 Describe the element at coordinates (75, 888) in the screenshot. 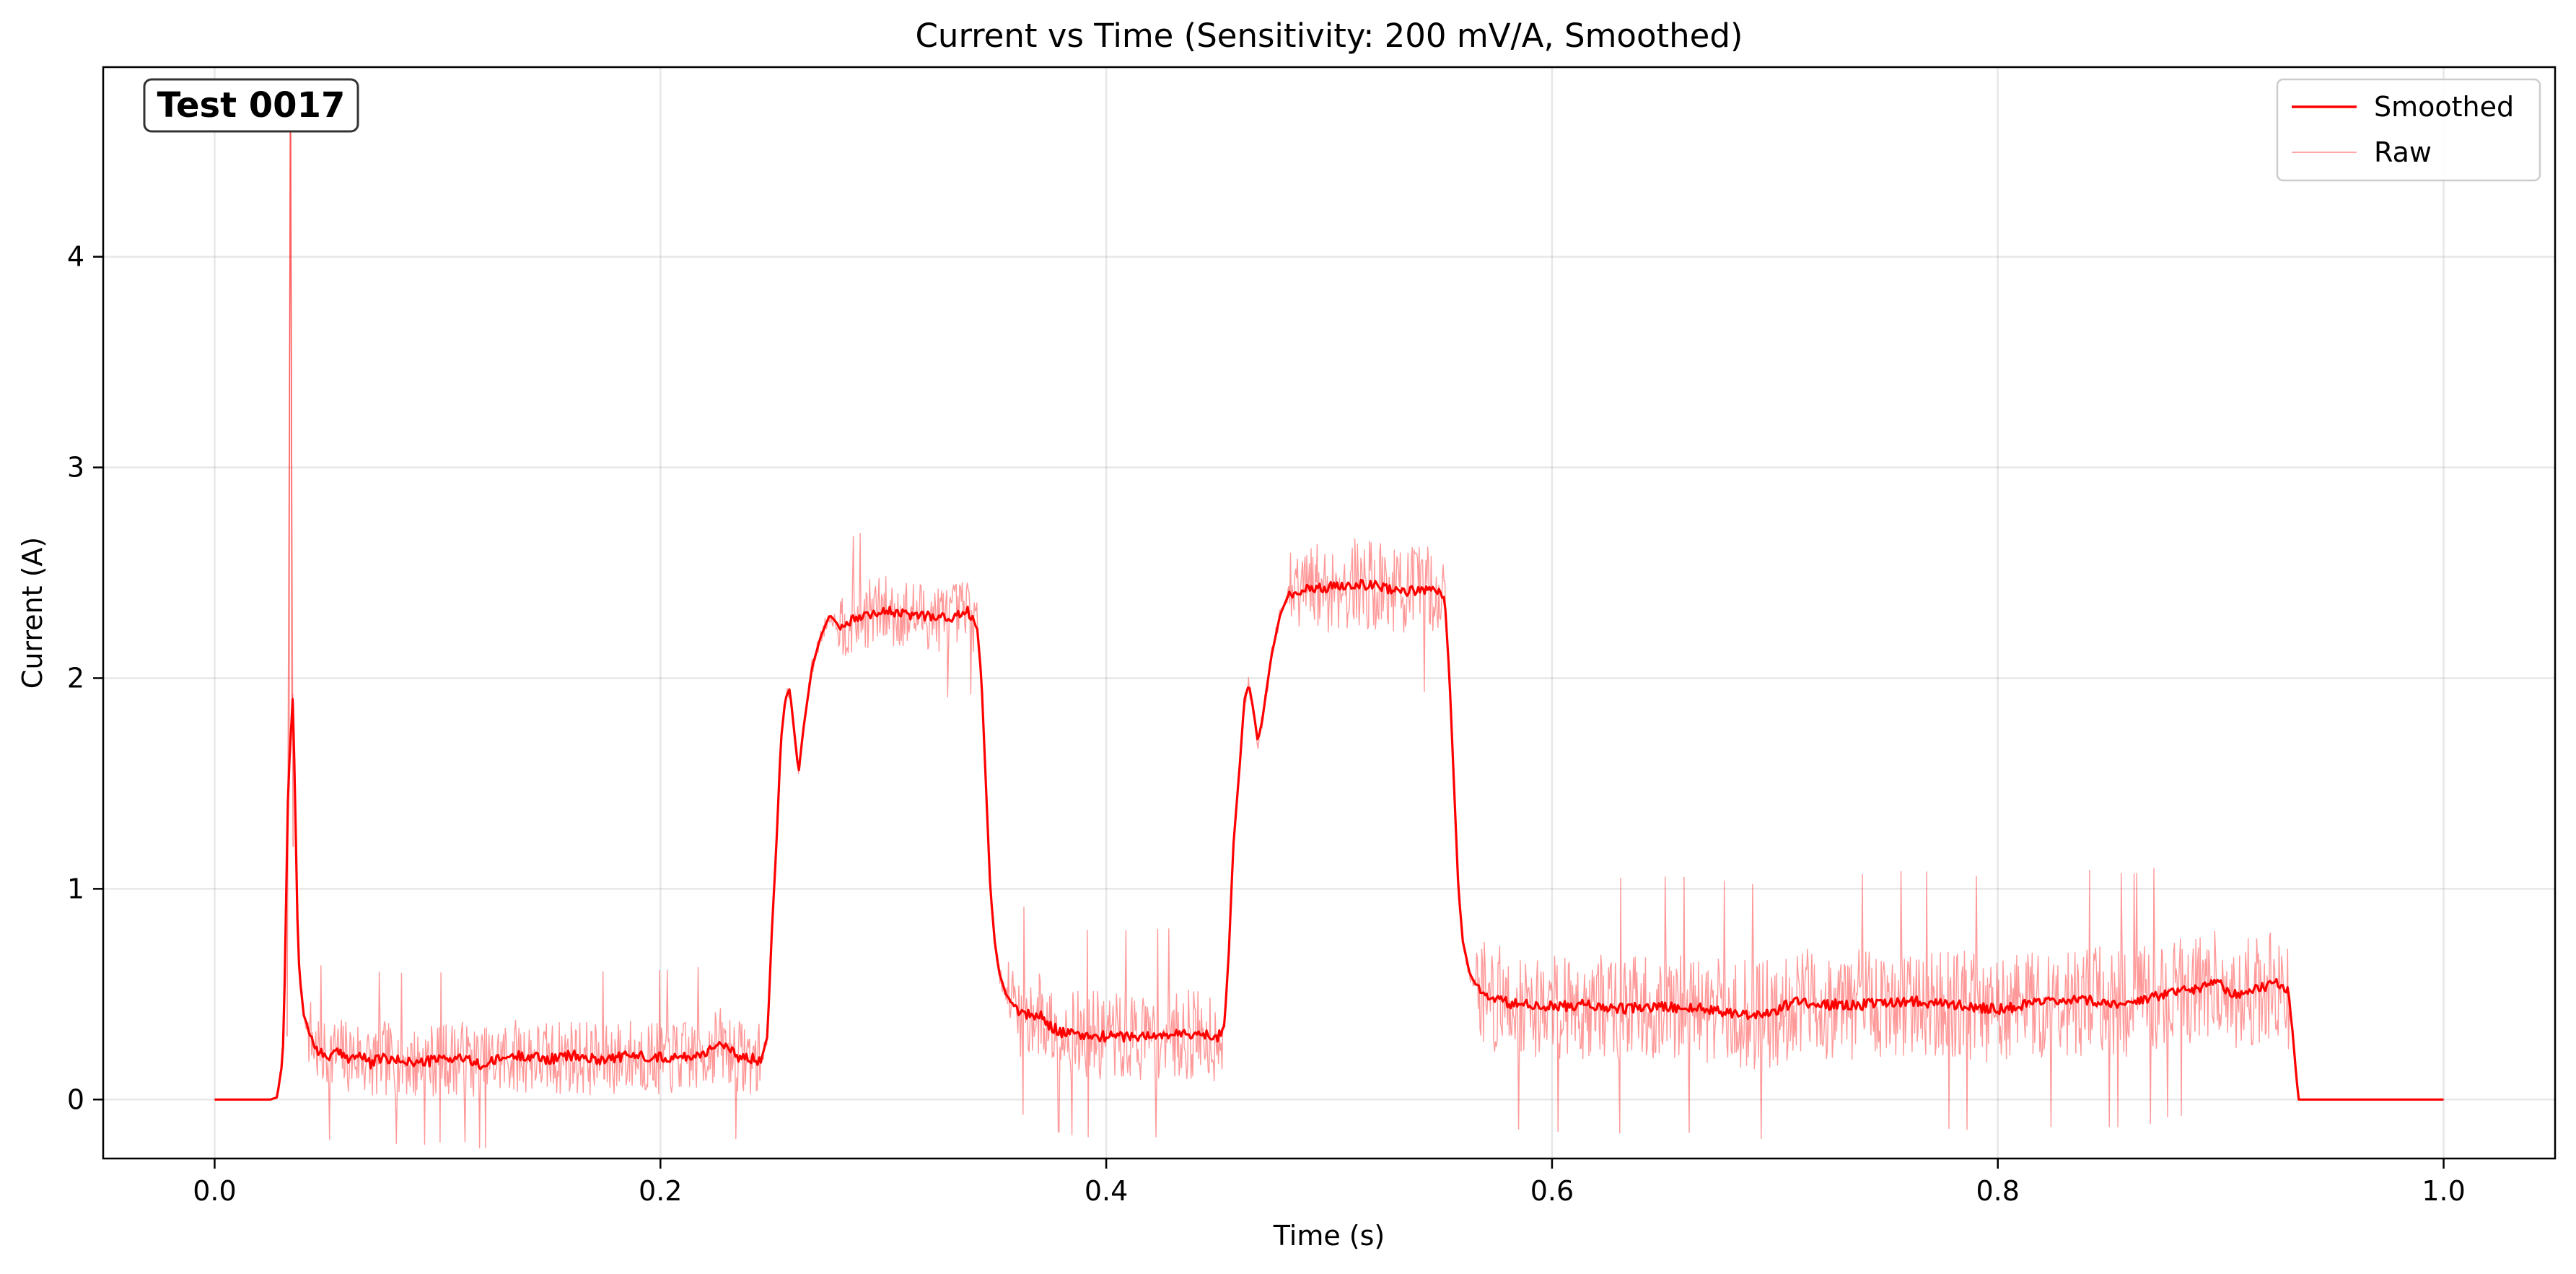

I see `y-tick-label: 1` at that location.